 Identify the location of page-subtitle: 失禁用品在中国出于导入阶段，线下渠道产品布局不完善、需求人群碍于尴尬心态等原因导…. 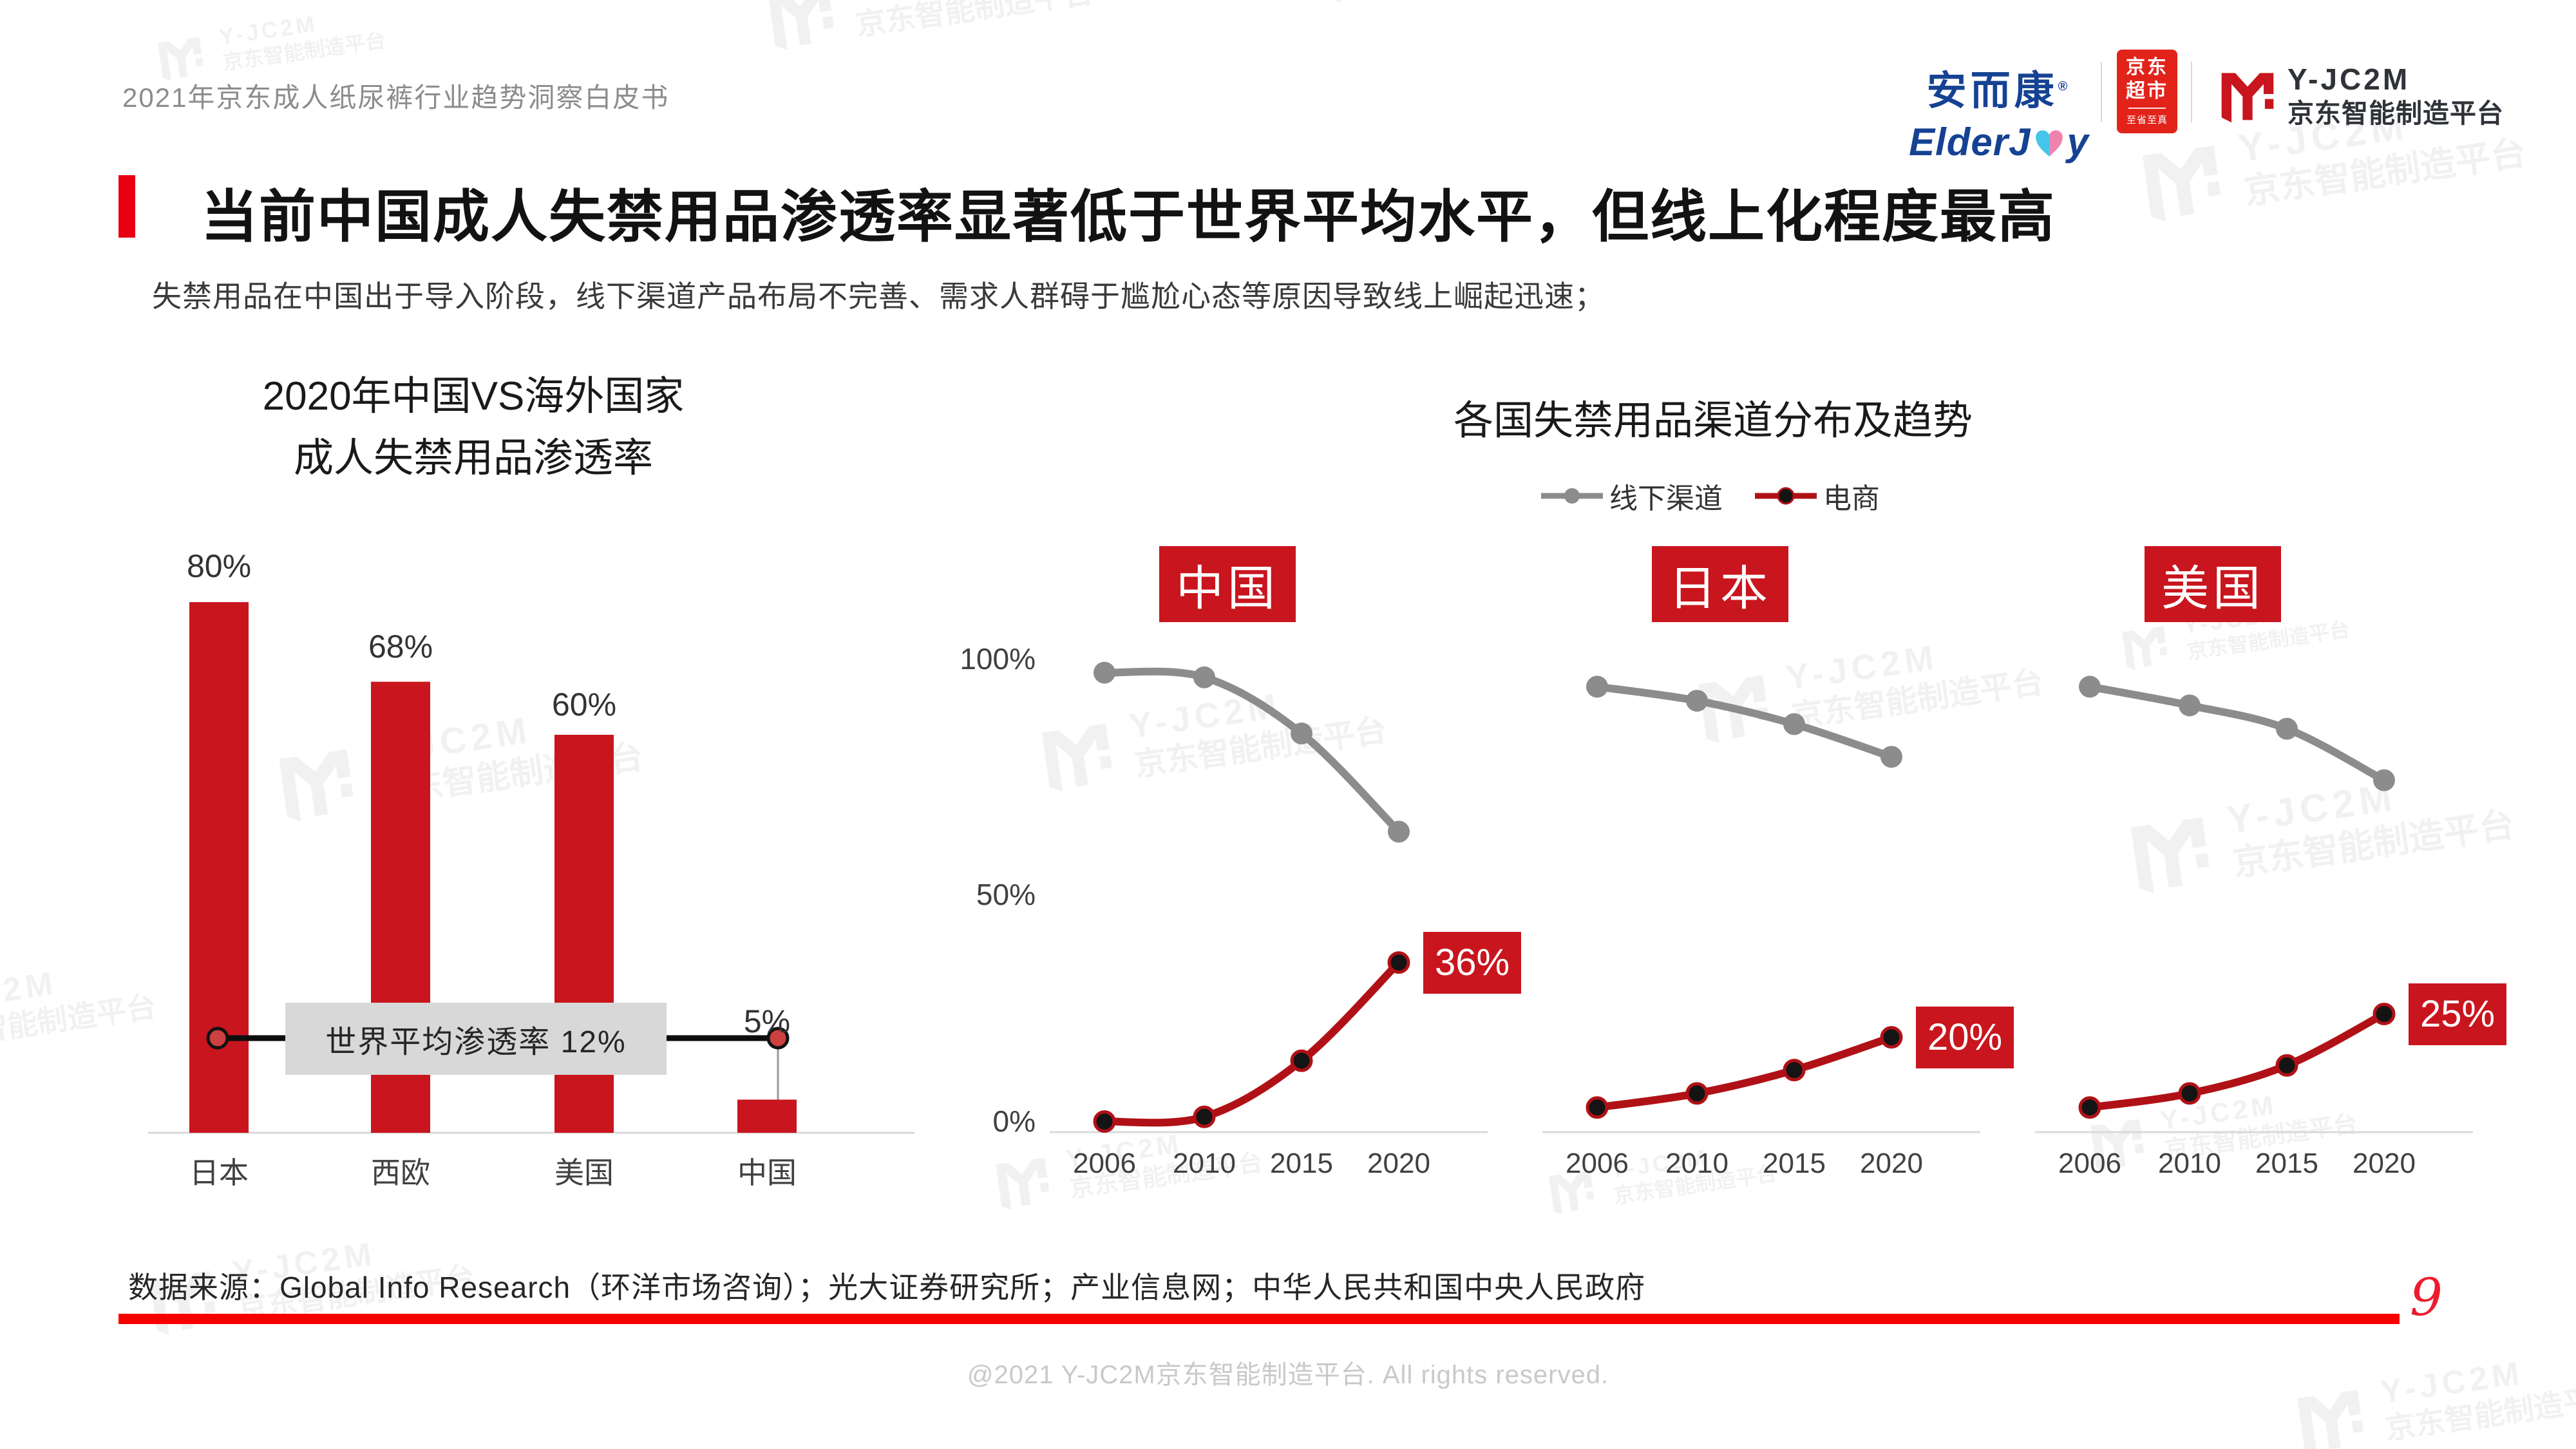
(878, 296).